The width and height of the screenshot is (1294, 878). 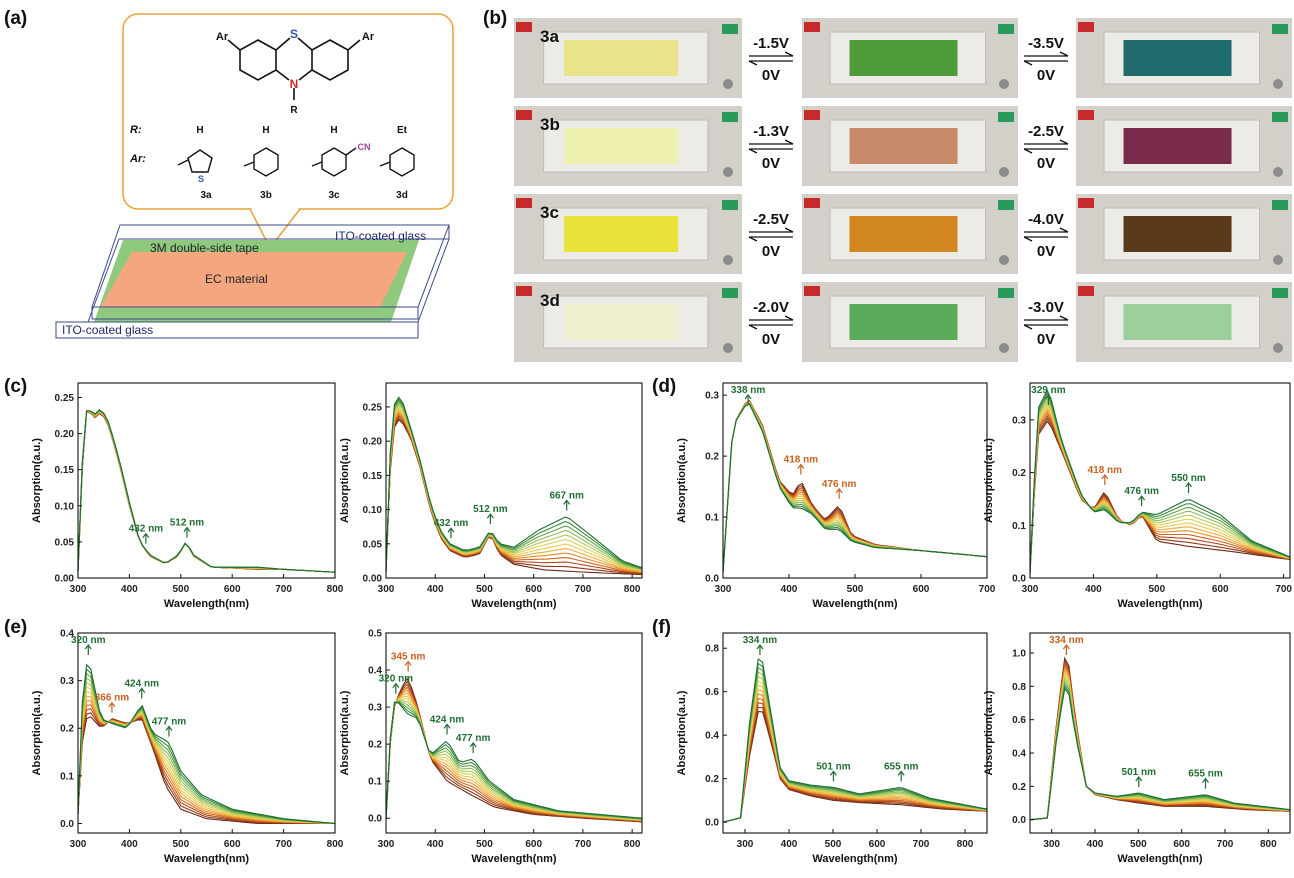 What do you see at coordinates (112, 698) in the screenshot?
I see `annotation-label: 366 nm` at bounding box center [112, 698].